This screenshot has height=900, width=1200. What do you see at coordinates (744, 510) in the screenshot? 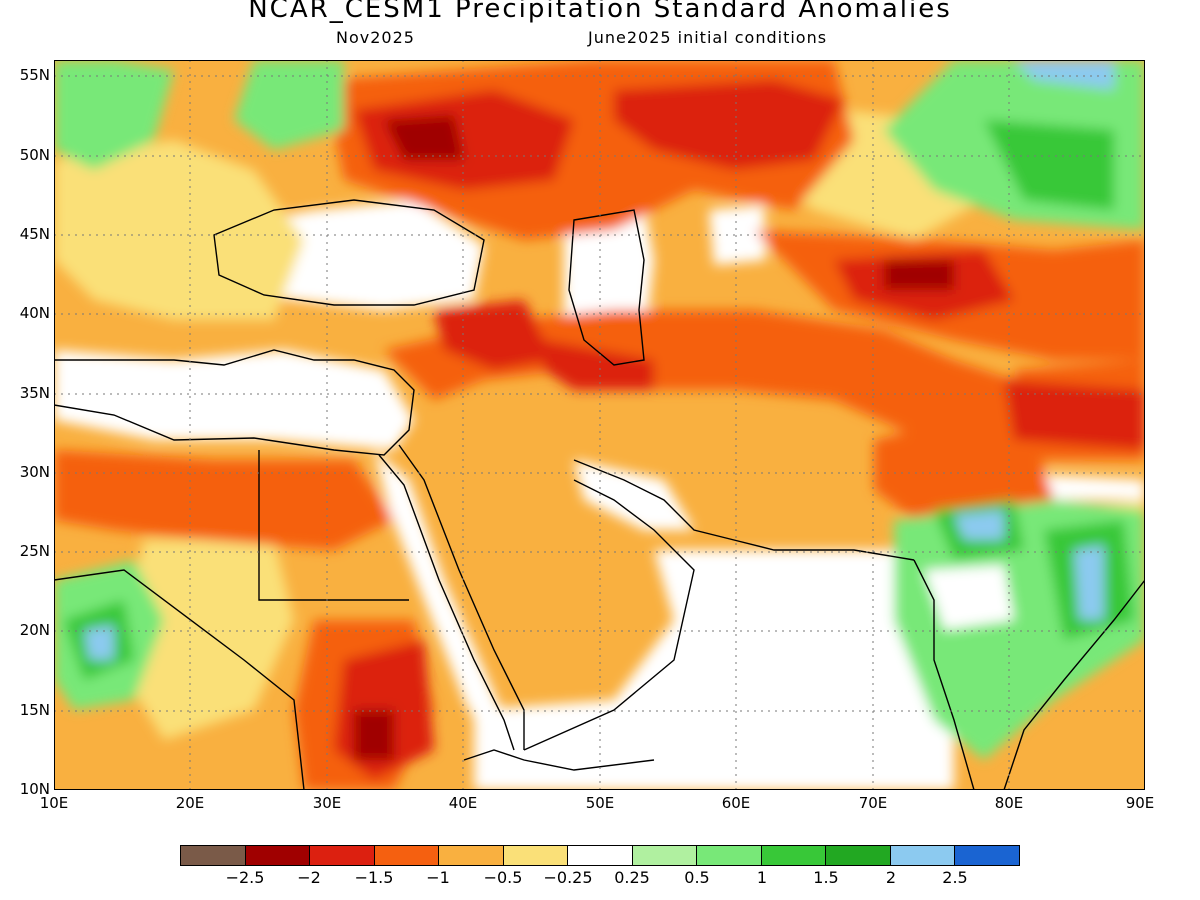
I see `gulf-coast` at bounding box center [744, 510].